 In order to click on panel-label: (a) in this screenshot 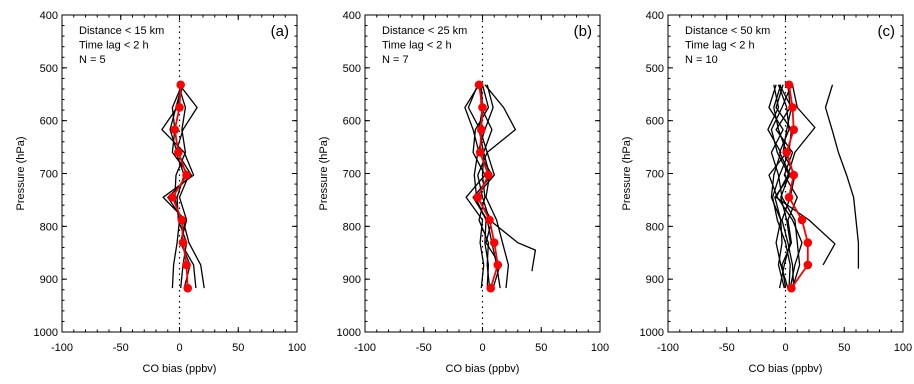, I will do `click(280, 31)`.